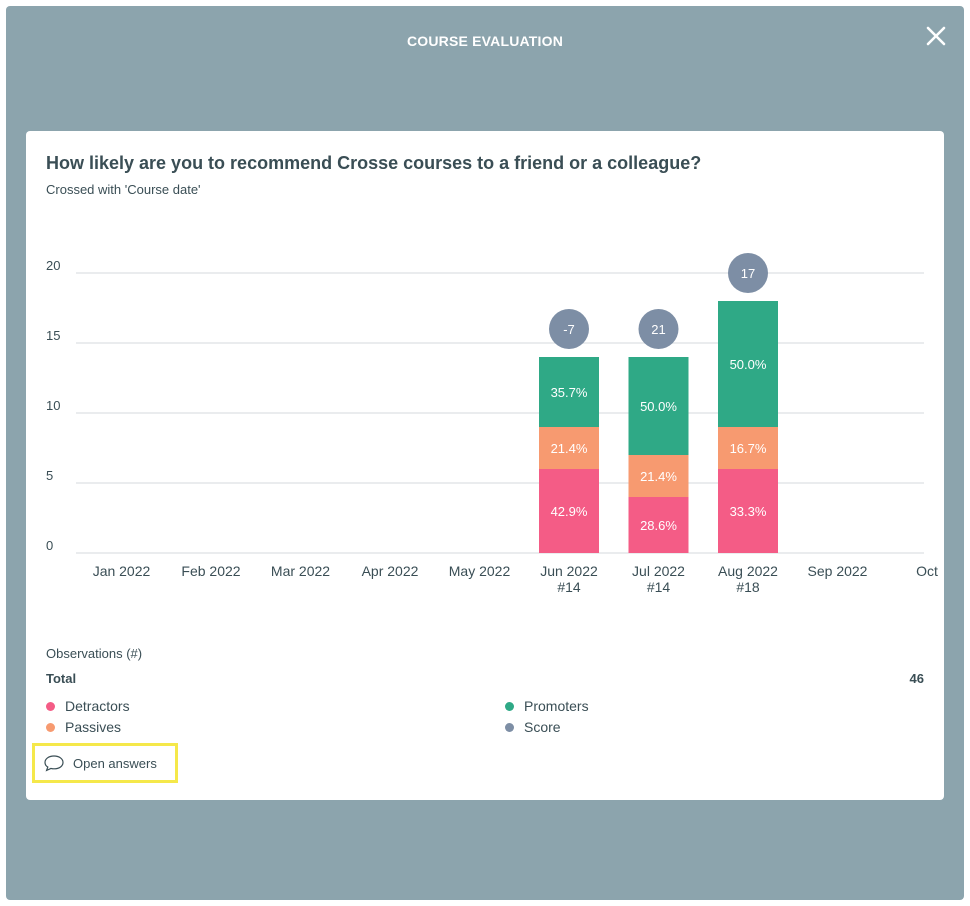 The width and height of the screenshot is (970, 906). Describe the element at coordinates (838, 571) in the screenshot. I see `x-tick-label: Sep 2022` at that location.